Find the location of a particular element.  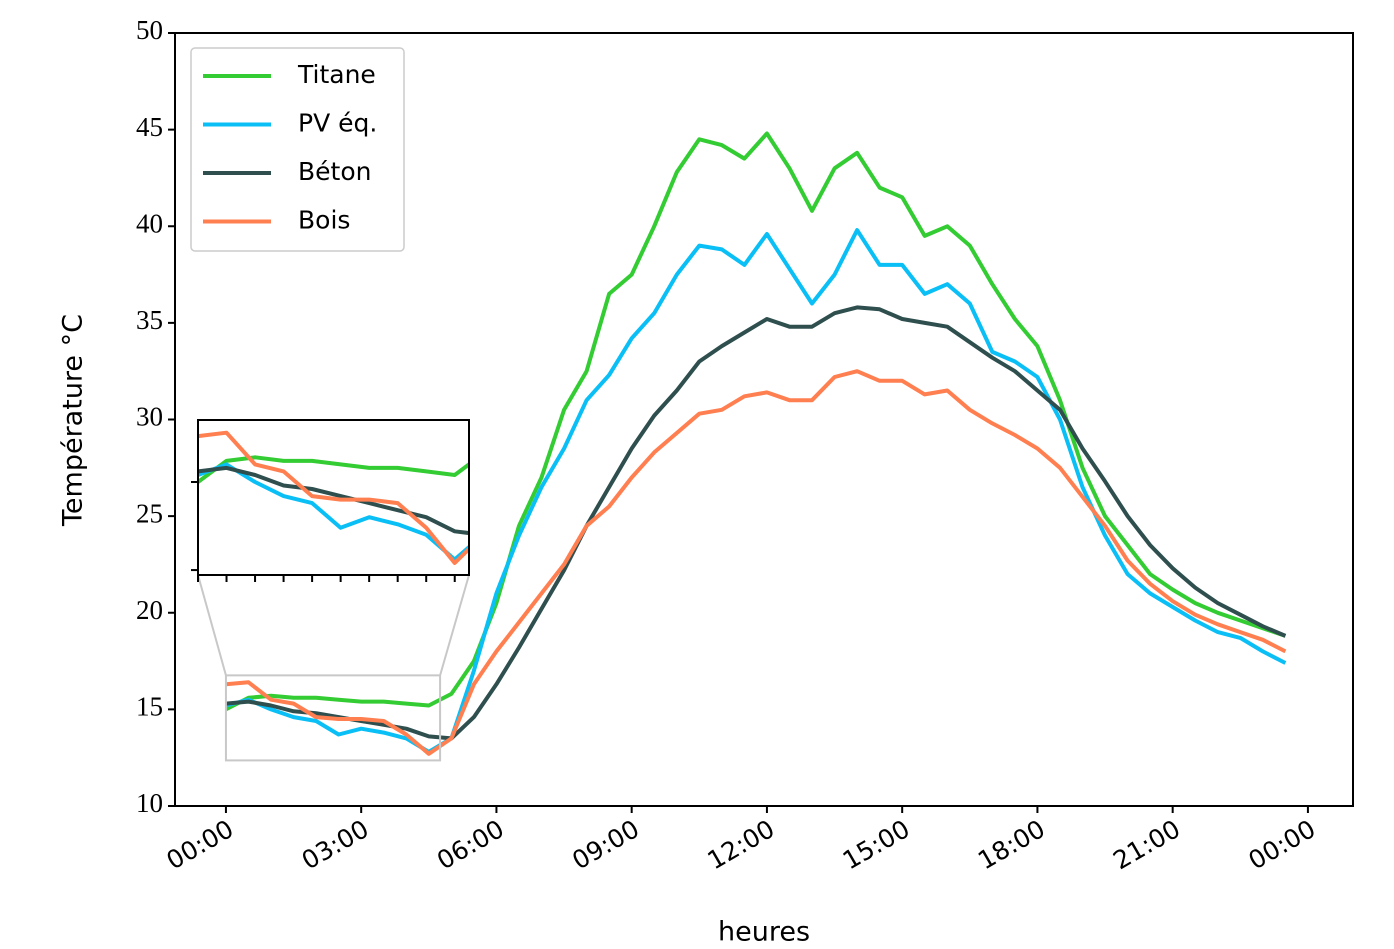

zoom-box is located at coordinates (333, 718).